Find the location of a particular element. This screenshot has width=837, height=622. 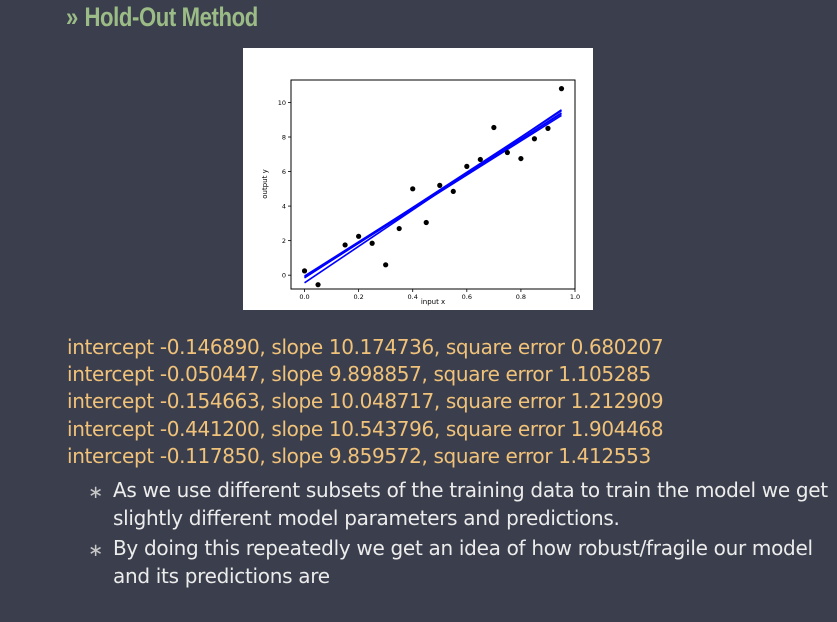

y-tick-label: 6 is located at coordinates (284, 172).